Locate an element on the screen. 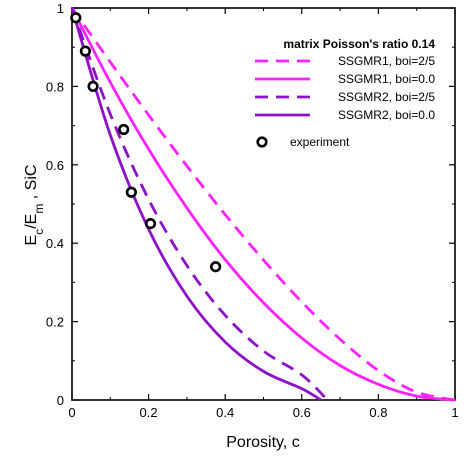 The height and width of the screenshot is (459, 474). y-axis-label-part: , SiC is located at coordinates (31, 184).